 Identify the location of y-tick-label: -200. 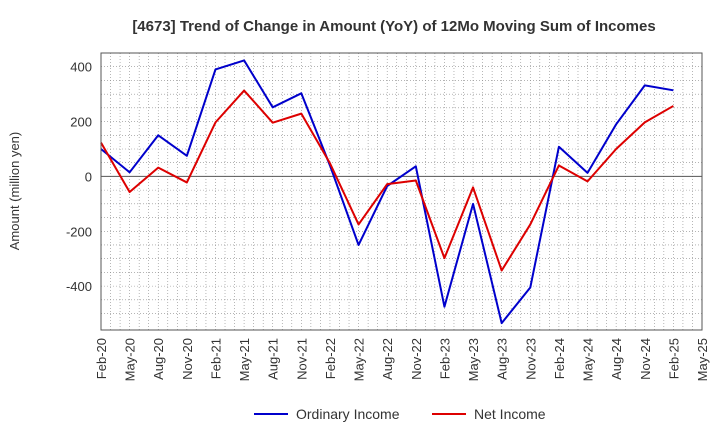
(79, 231).